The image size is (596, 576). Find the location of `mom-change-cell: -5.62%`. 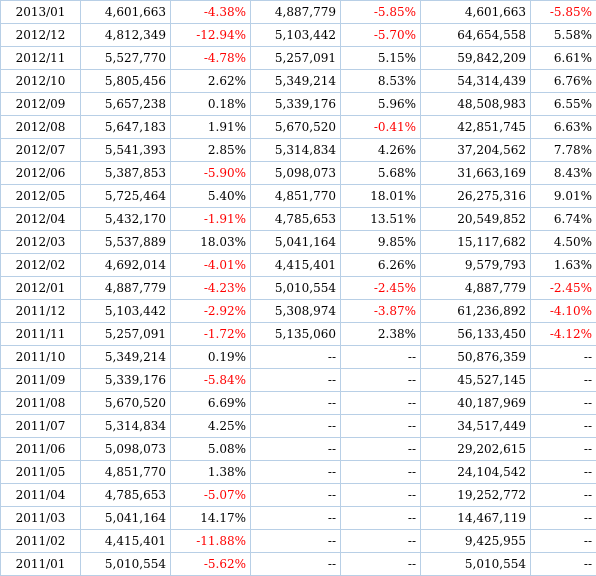

mom-change-cell: -5.62% is located at coordinates (211, 564).